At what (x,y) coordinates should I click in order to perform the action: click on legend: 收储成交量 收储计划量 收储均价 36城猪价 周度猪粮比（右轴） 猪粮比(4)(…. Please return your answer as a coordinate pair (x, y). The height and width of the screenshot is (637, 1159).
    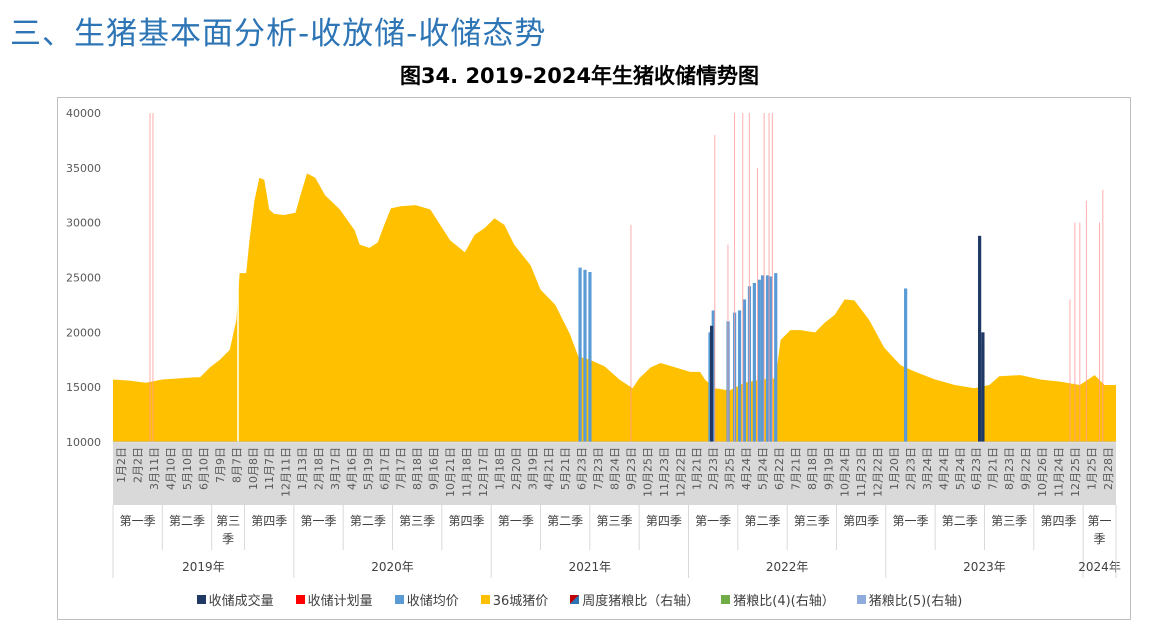
    Looking at the image, I should click on (579, 599).